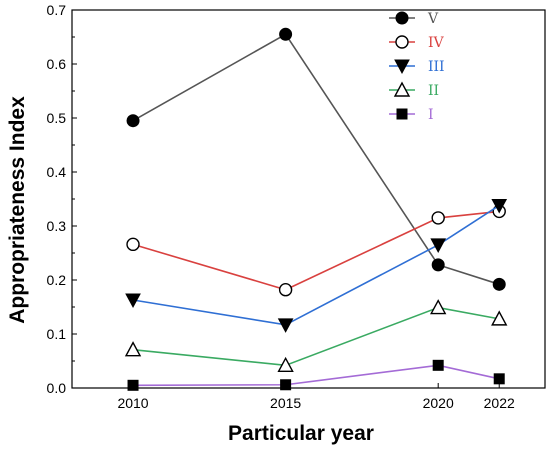 Image resolution: width=550 pixels, height=451 pixels. Describe the element at coordinates (132, 403) in the screenshot. I see `x-tick-label: 2010` at that location.